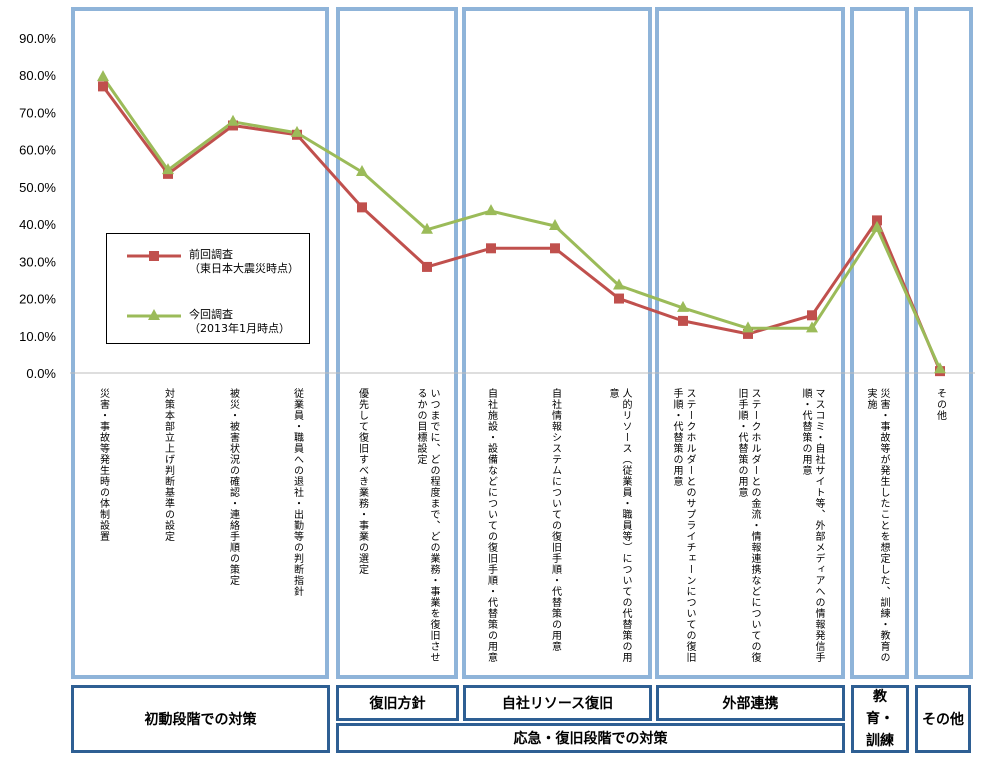 The image size is (981, 763). Describe the element at coordinates (168, 465) in the screenshot. I see `category-label: 対策本部立上げ判断基準の設定` at that location.